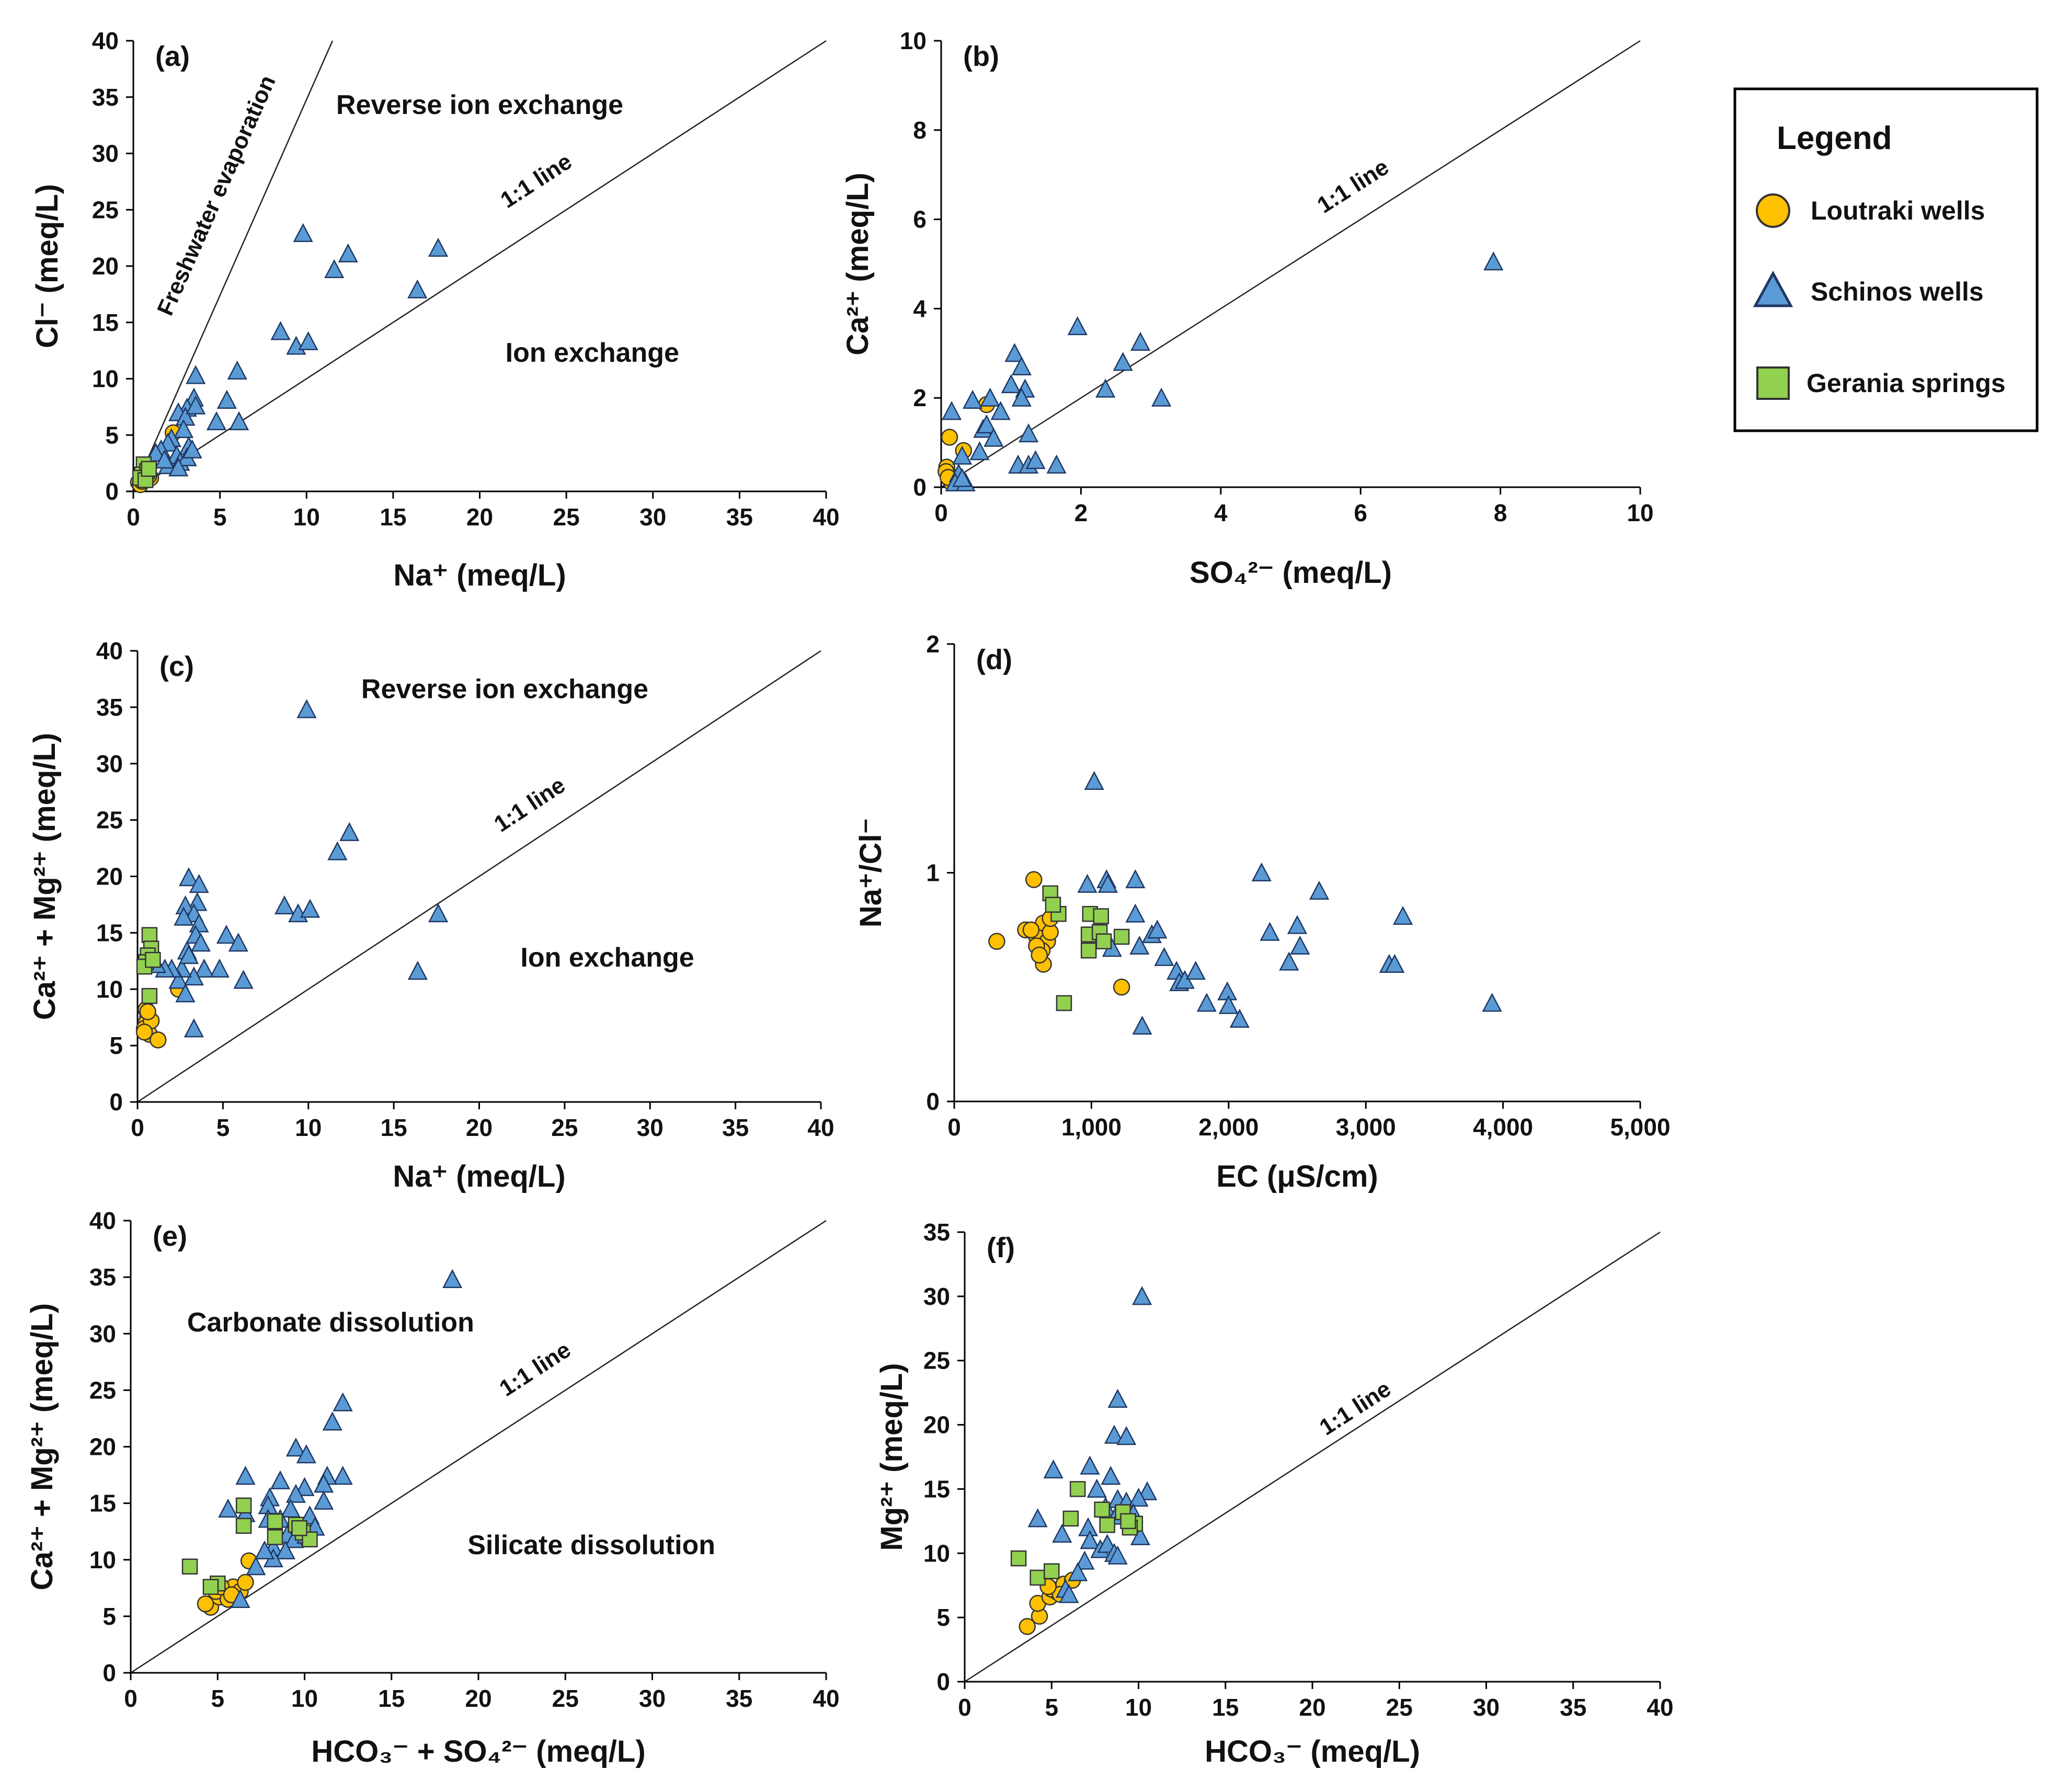  I want to click on x-tick-label: 8, so click(1500, 512).